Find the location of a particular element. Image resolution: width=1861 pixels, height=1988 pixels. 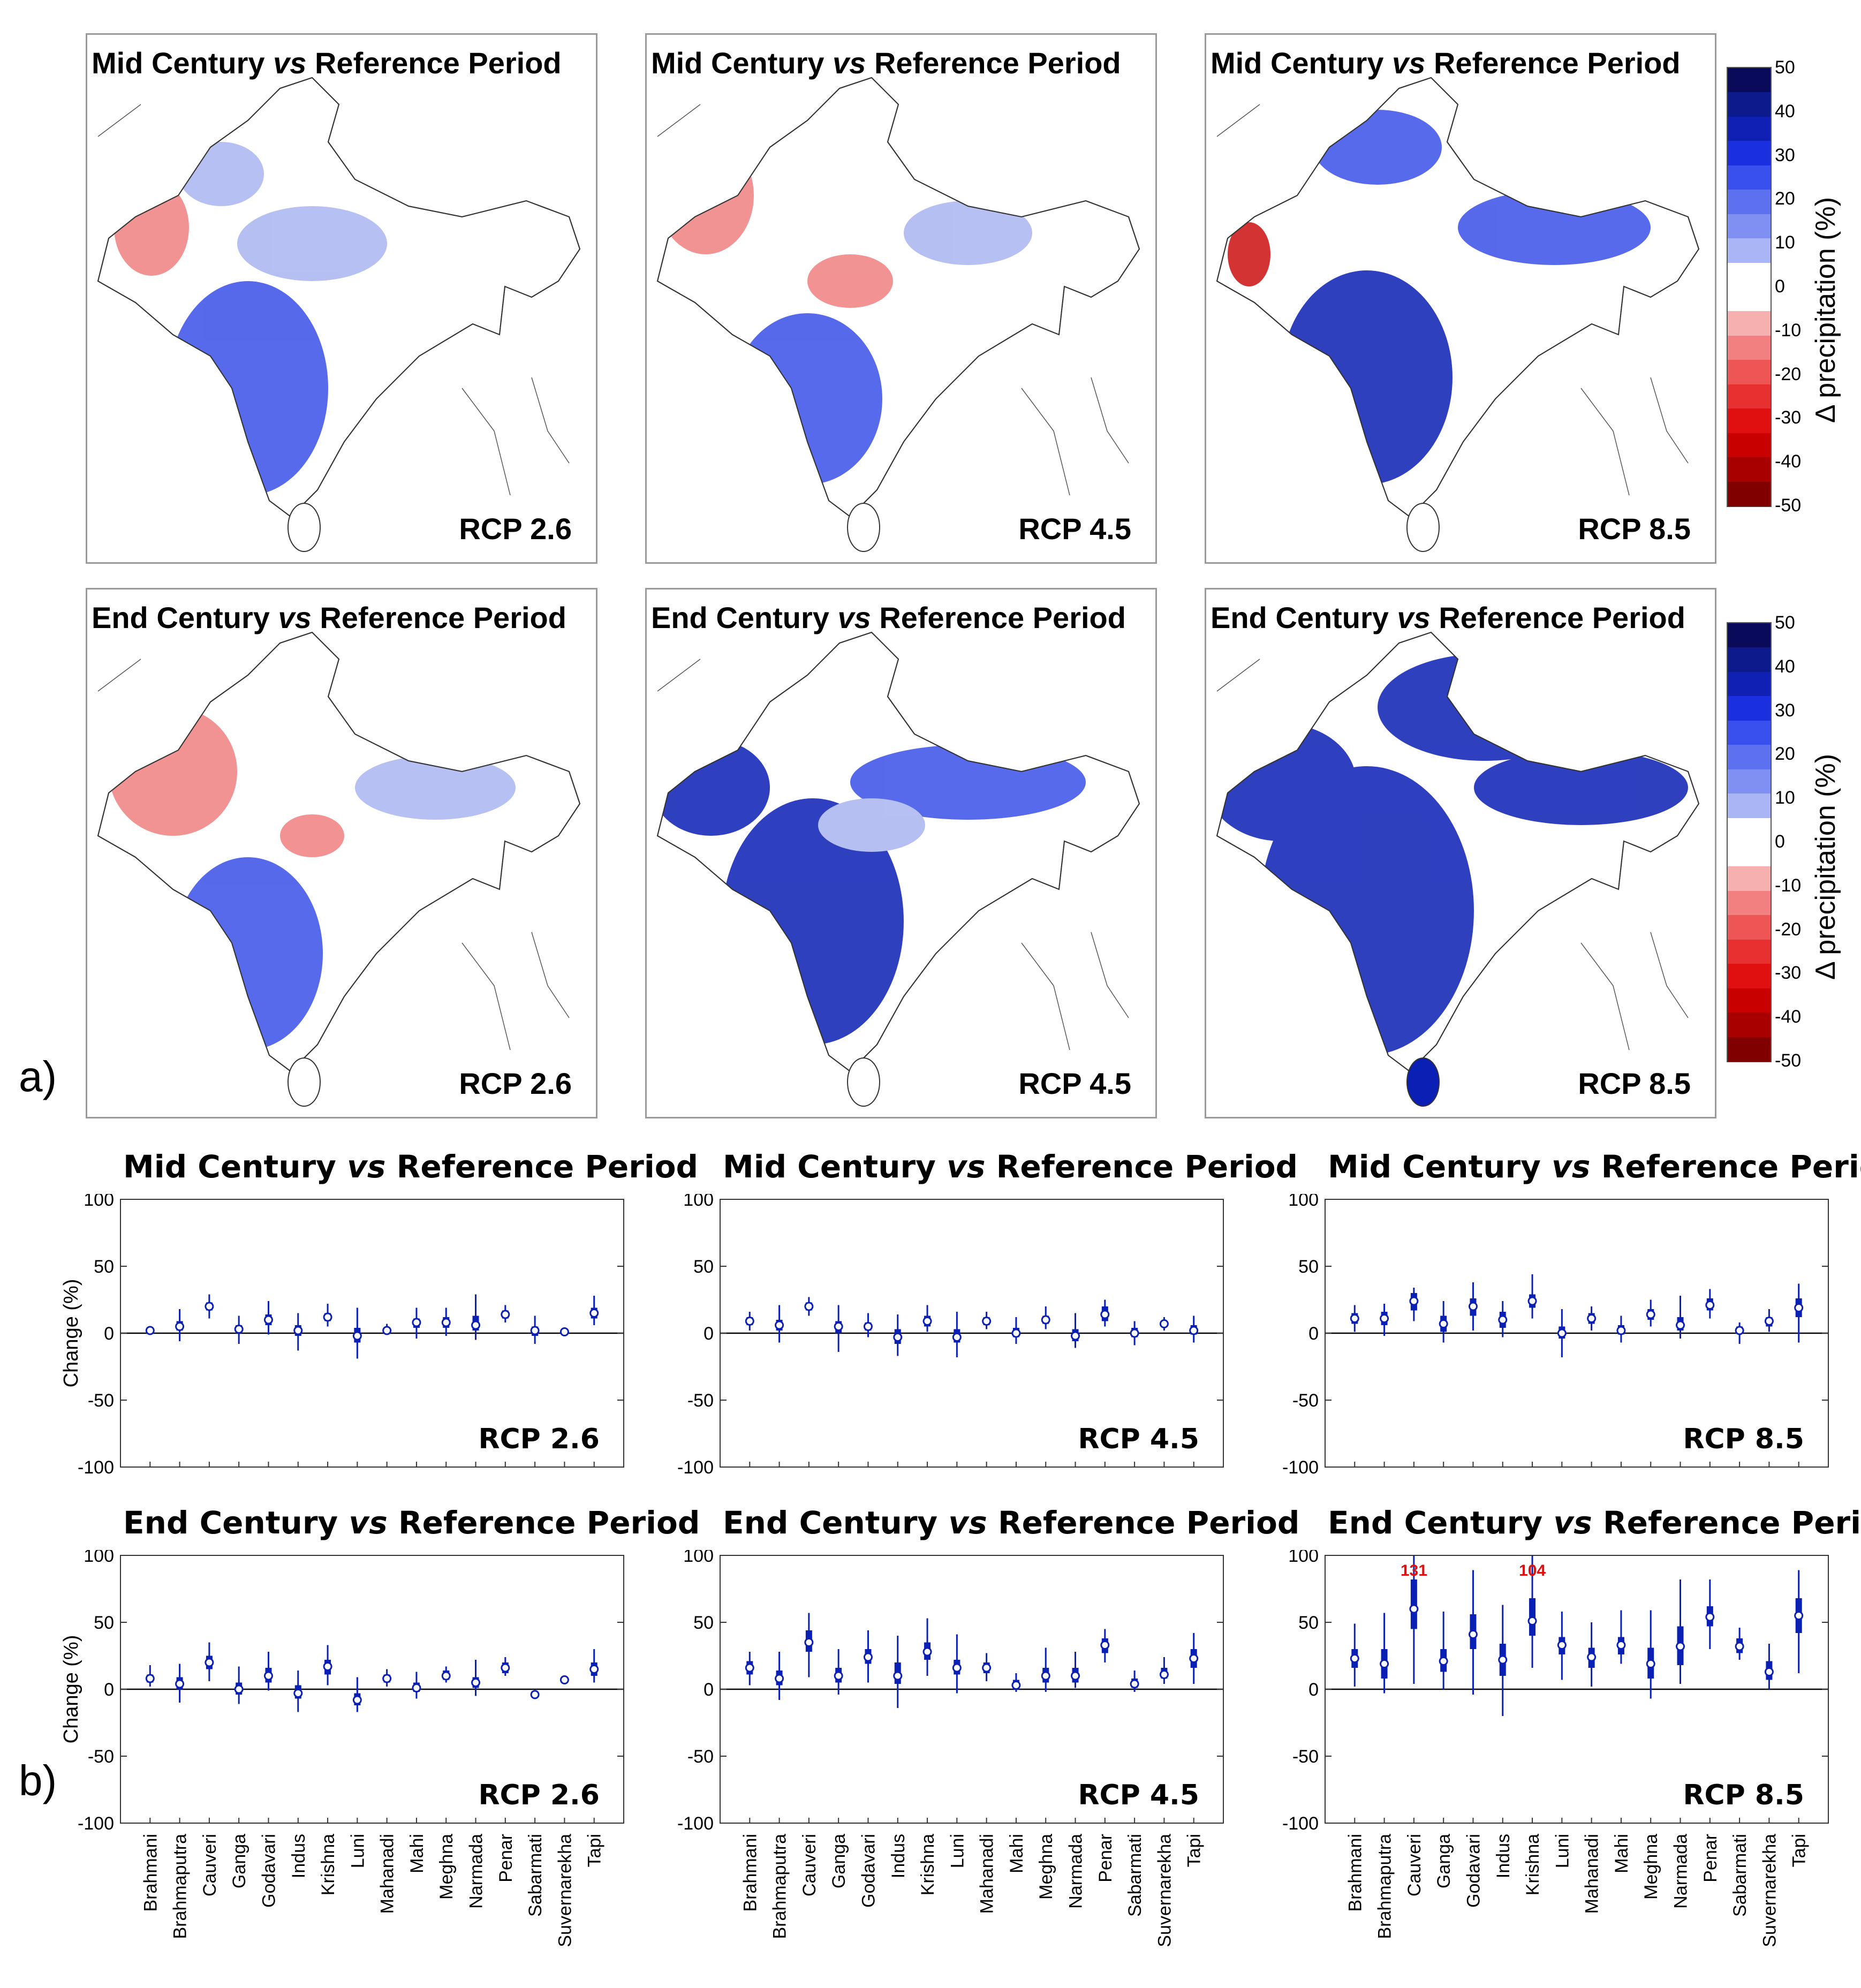

colorbar-tick-label: -40 is located at coordinates (1789, 461).